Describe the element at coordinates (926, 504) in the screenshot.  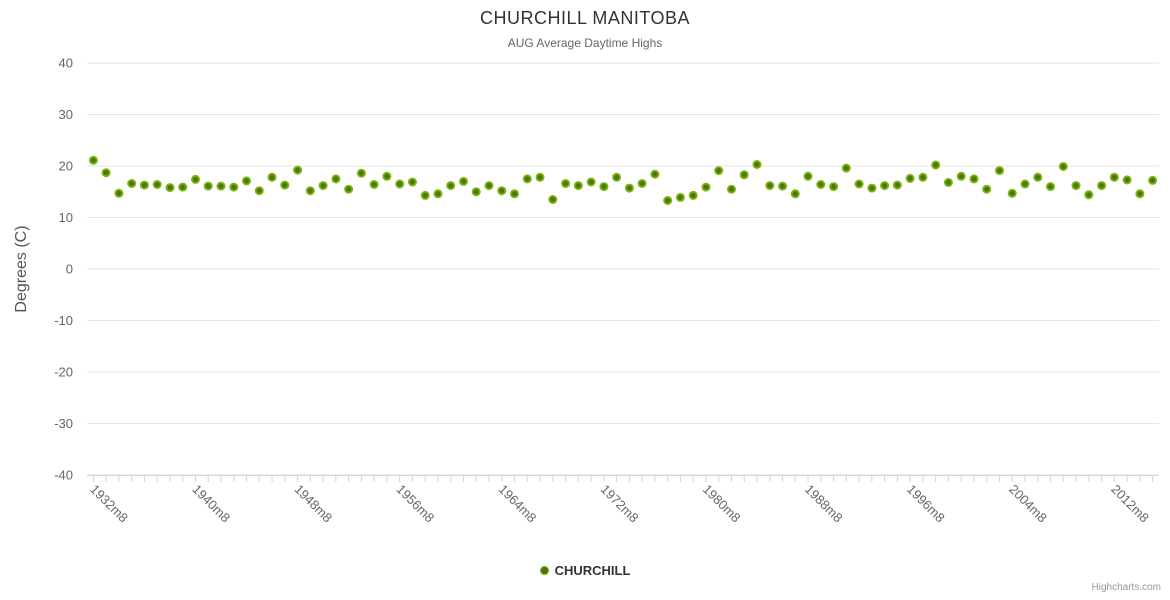
I see `x-tick-label: 1996m8` at that location.